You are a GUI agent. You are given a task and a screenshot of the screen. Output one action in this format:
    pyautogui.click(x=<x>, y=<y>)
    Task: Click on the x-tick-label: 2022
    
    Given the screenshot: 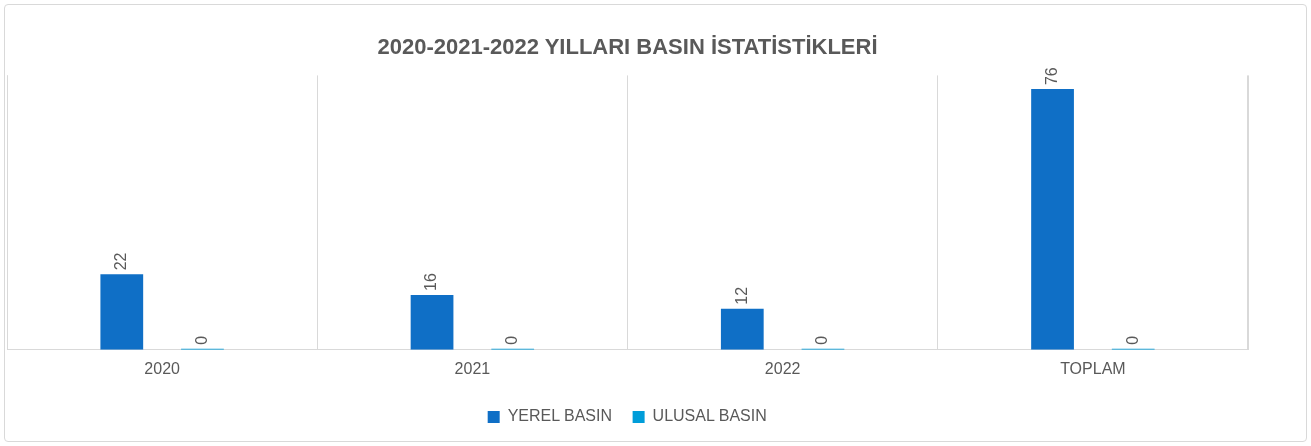 What is the action you would take?
    pyautogui.click(x=782, y=368)
    